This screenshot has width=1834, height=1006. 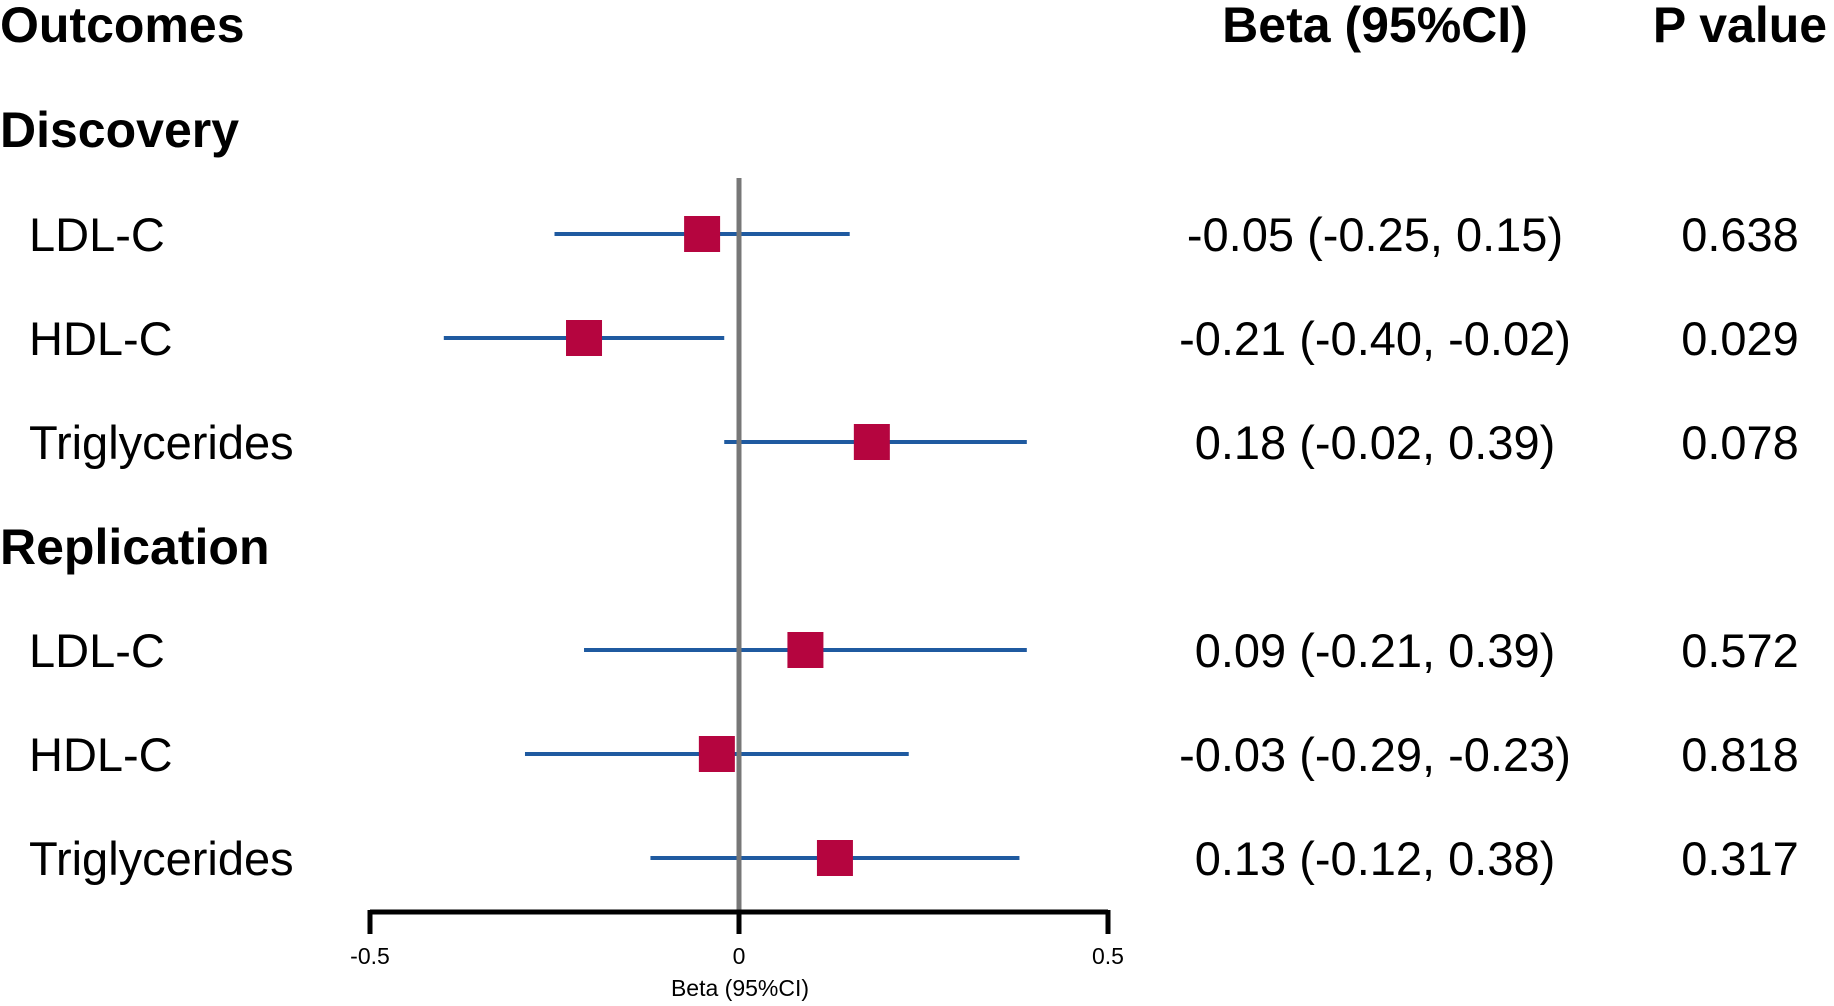 I want to click on row-label-replication-ldl-c: LDL-C, so click(x=97, y=650).